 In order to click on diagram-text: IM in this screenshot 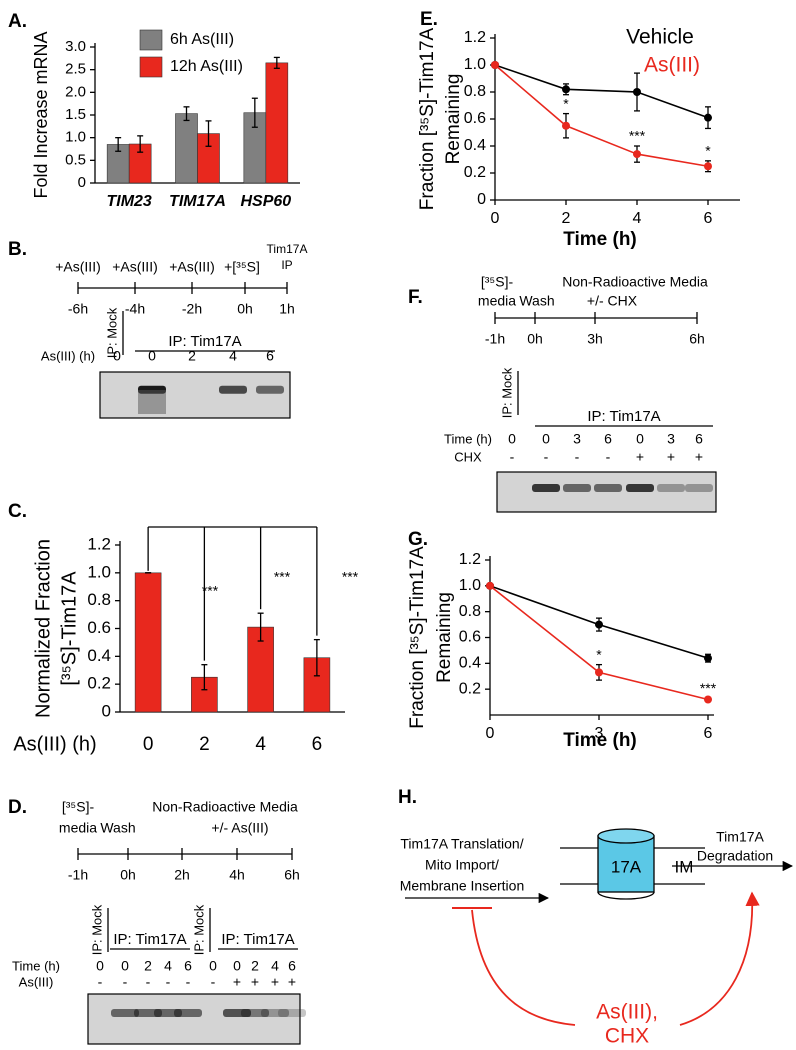, I will do `click(684, 866)`.